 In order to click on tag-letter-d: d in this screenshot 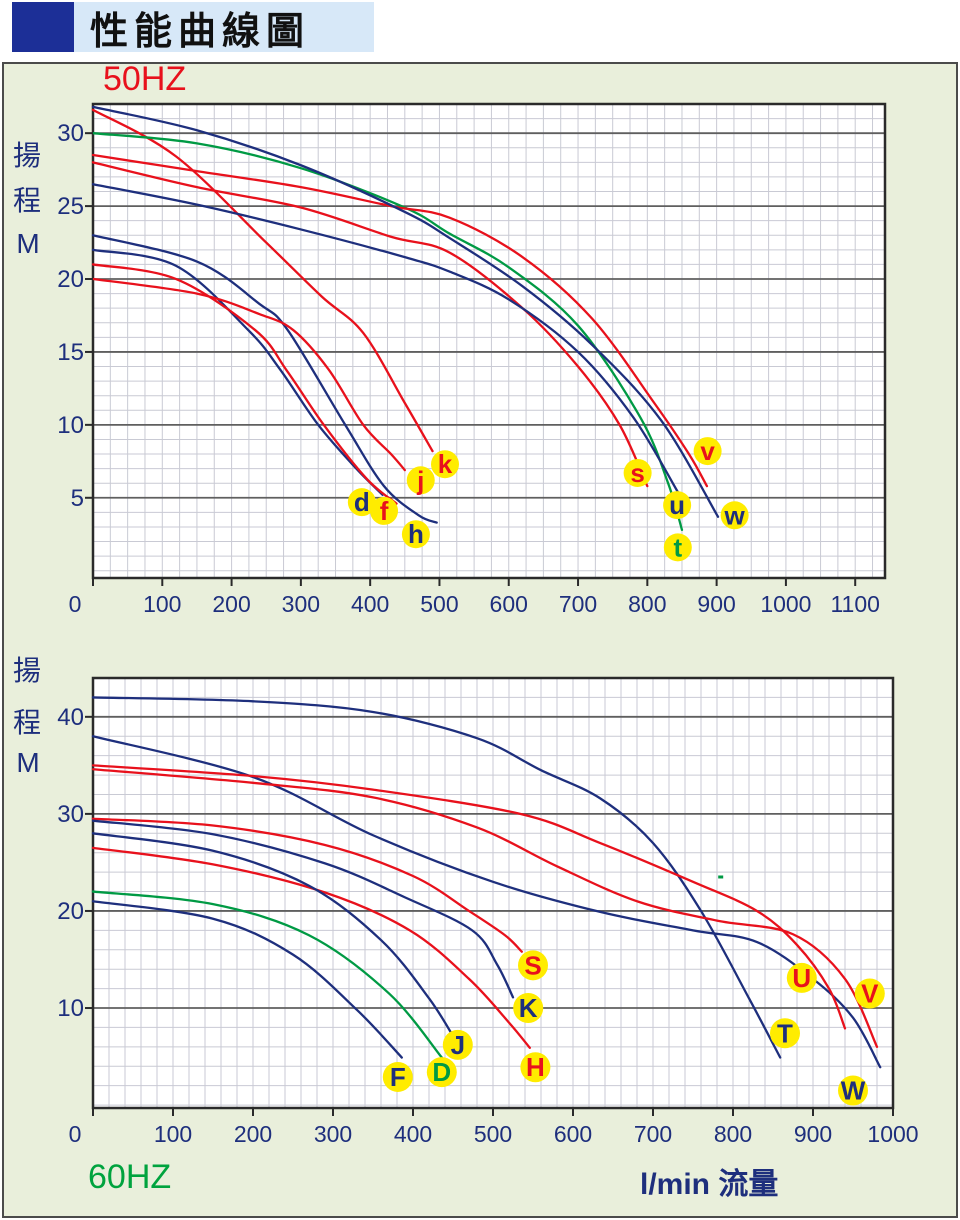, I will do `click(362, 502)`.